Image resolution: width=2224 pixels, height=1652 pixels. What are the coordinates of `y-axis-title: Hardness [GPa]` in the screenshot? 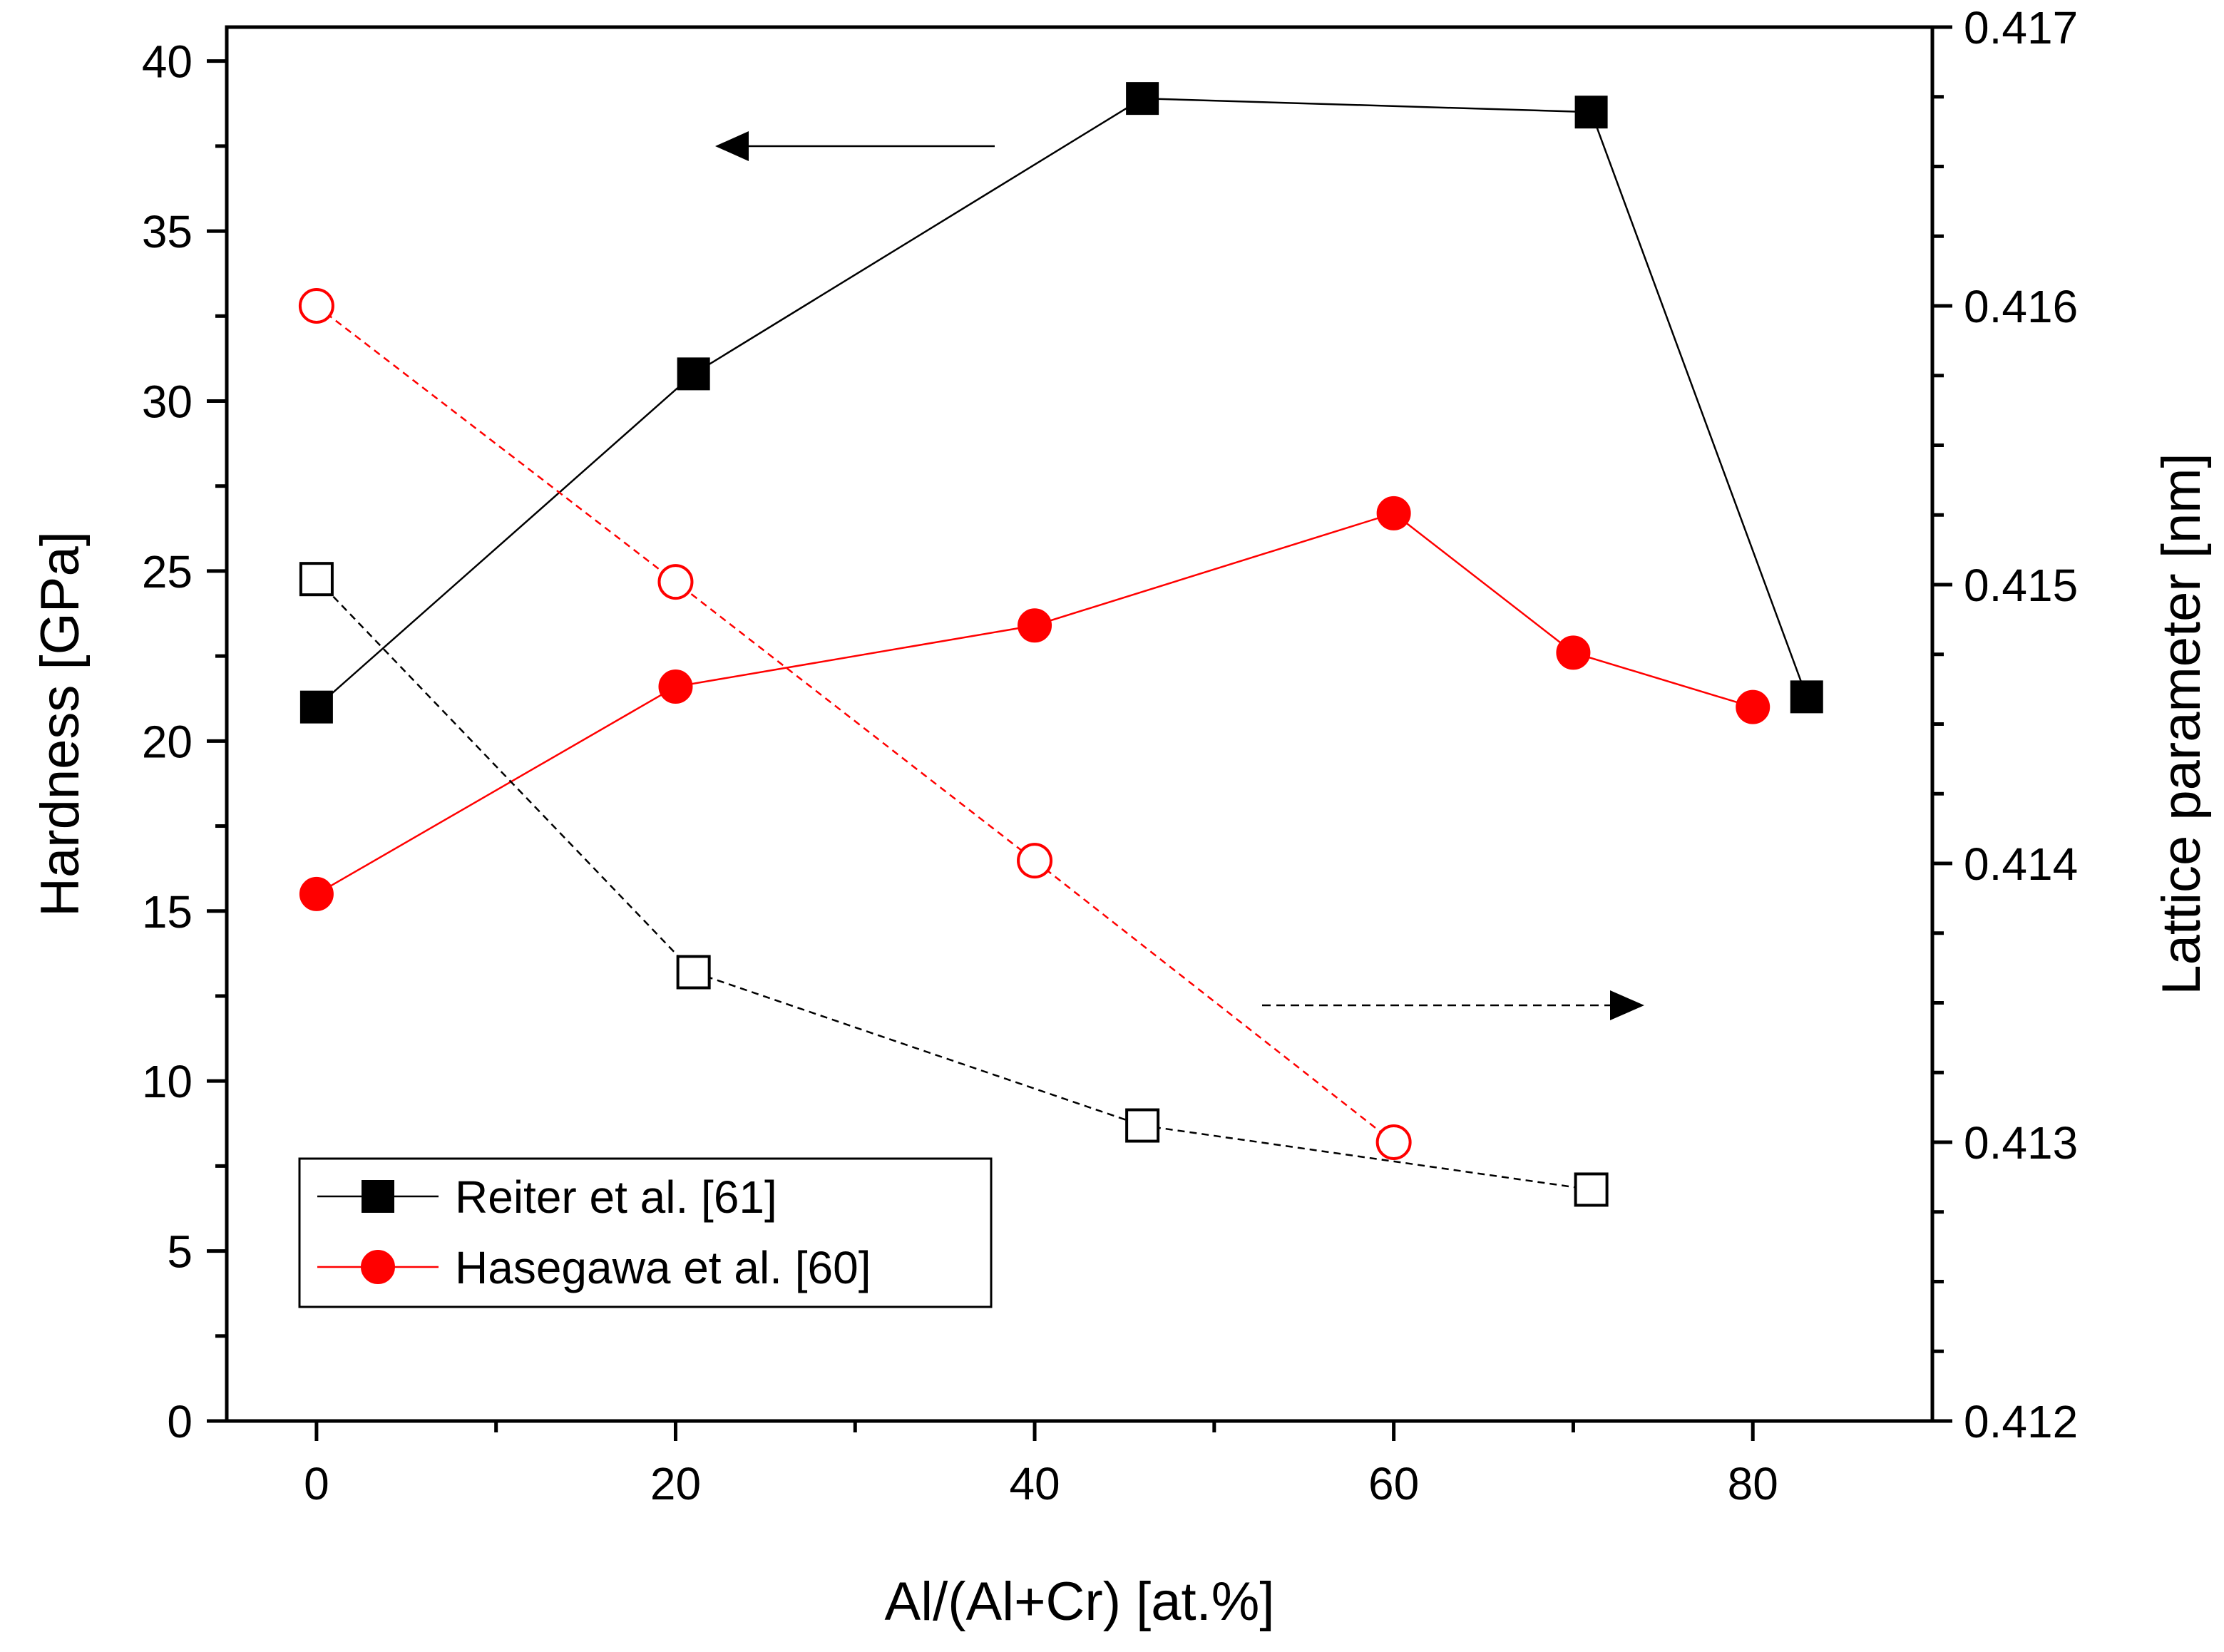 It's located at (61, 724).